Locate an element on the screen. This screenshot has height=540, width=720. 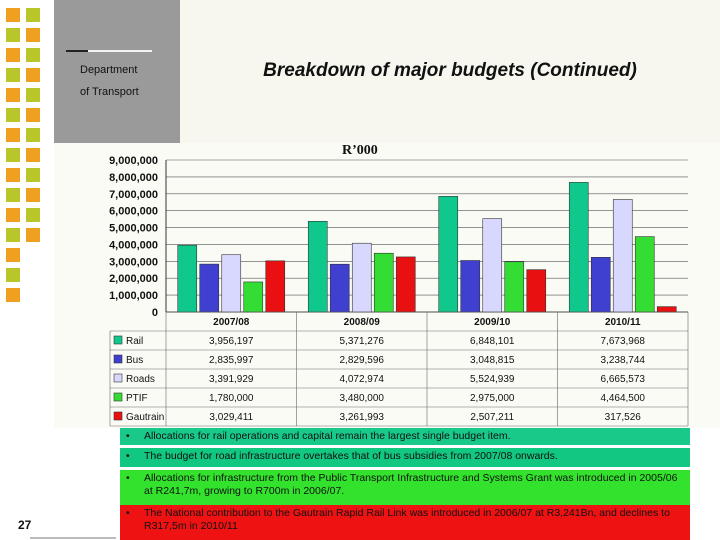
header-panel is located at coordinates (117, 71).